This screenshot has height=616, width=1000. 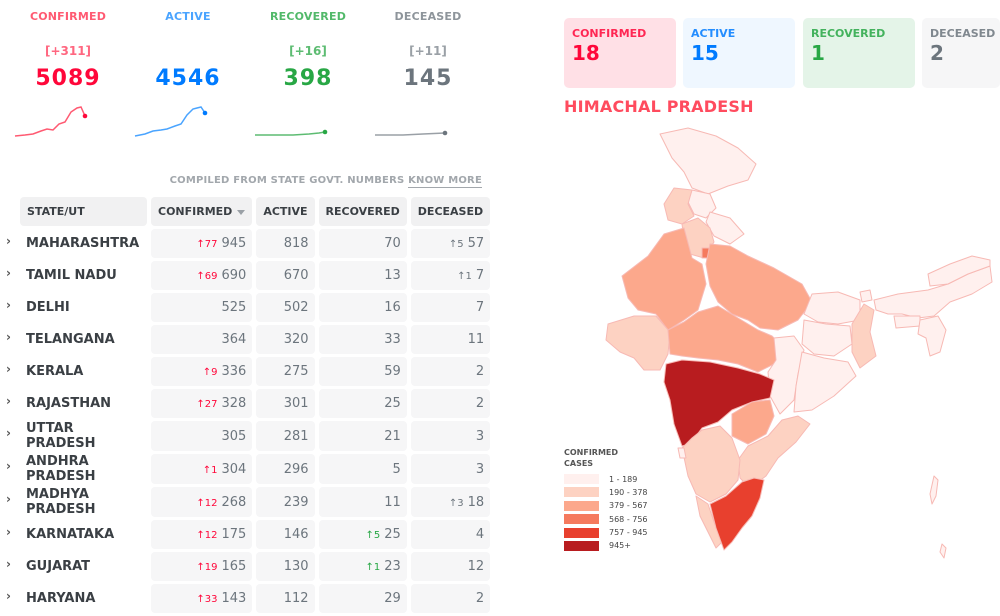 What do you see at coordinates (285, 275) in the screenshot?
I see `cell-active: 670` at bounding box center [285, 275].